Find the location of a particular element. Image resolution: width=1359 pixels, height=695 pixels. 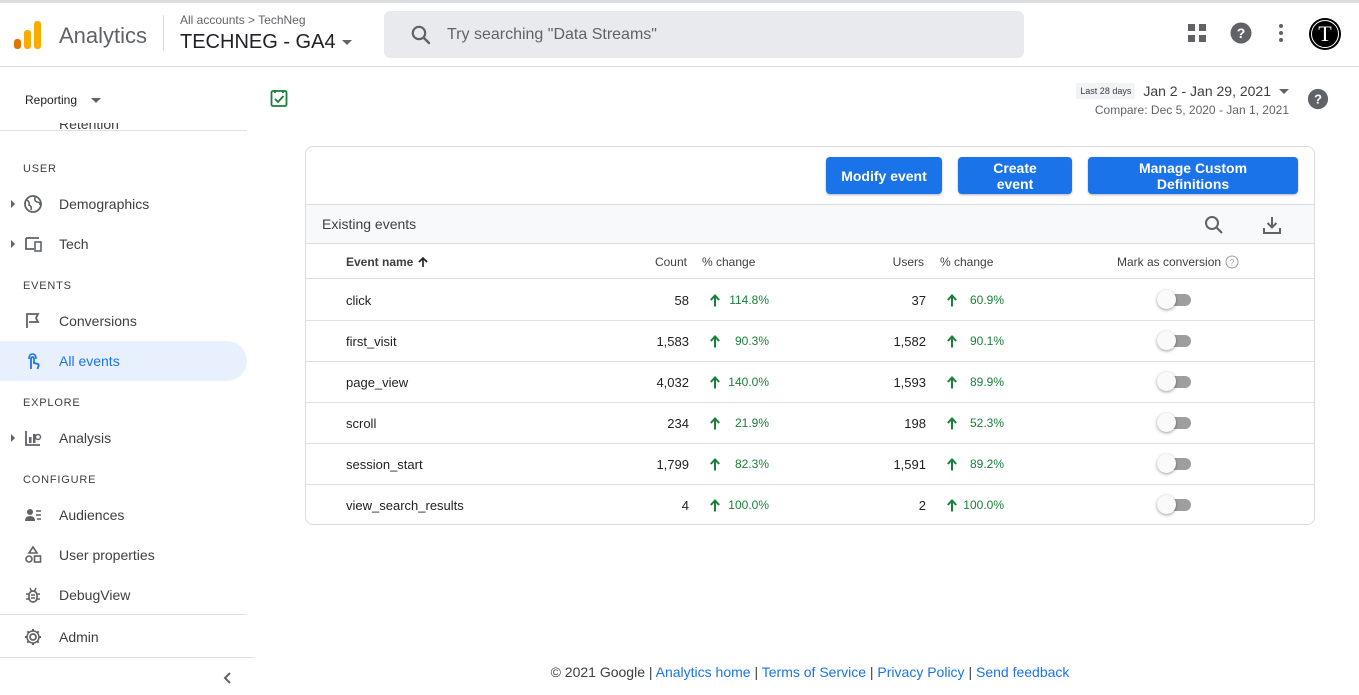

users-change-cell: 100.0% is located at coordinates (975, 505).